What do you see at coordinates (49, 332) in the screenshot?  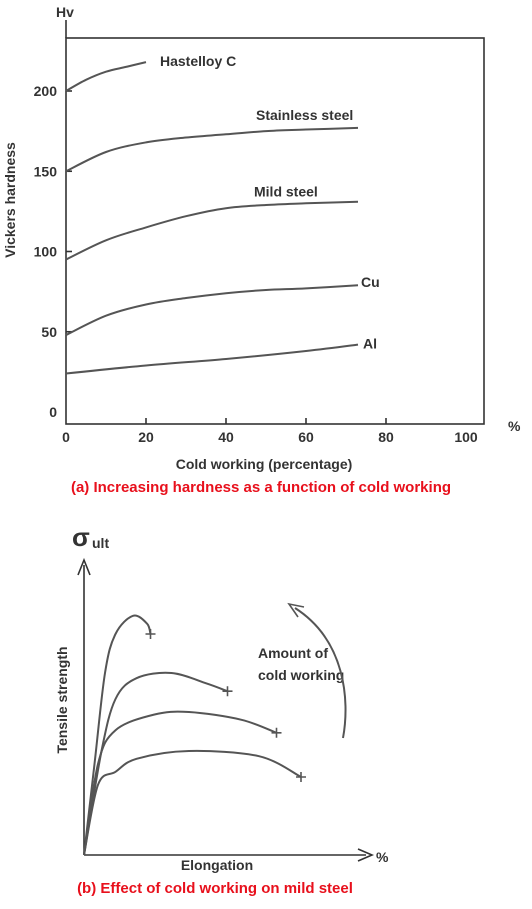 I see `y-tick-label: 50` at bounding box center [49, 332].